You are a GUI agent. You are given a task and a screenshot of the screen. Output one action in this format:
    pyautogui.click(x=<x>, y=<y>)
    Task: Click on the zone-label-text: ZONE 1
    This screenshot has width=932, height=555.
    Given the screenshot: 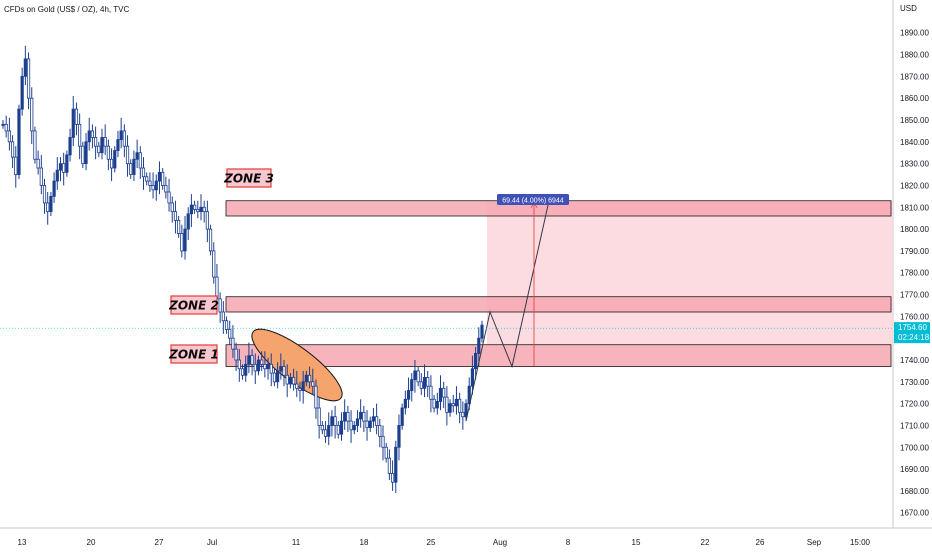 What is the action you would take?
    pyautogui.click(x=193, y=355)
    